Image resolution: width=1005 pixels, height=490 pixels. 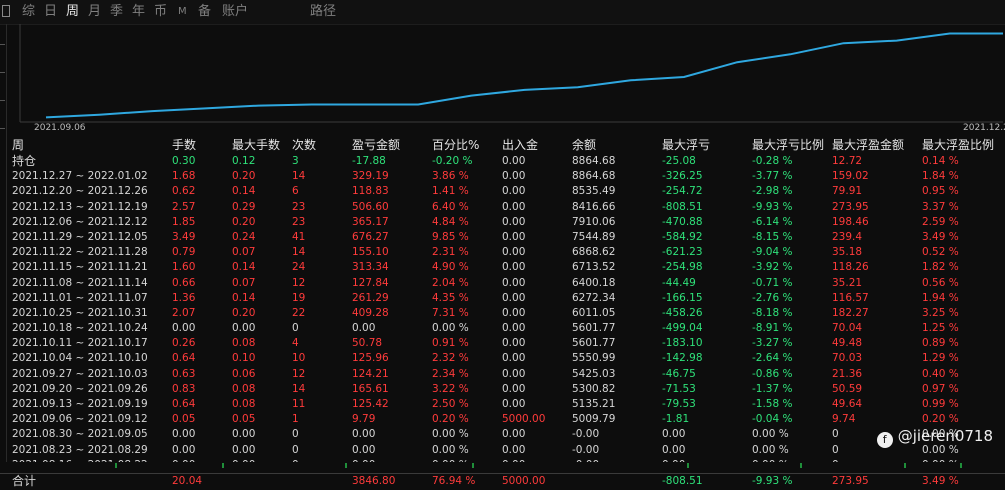 What do you see at coordinates (682, 221) in the screenshot?
I see `max-loss-cell: -470.88` at bounding box center [682, 221].